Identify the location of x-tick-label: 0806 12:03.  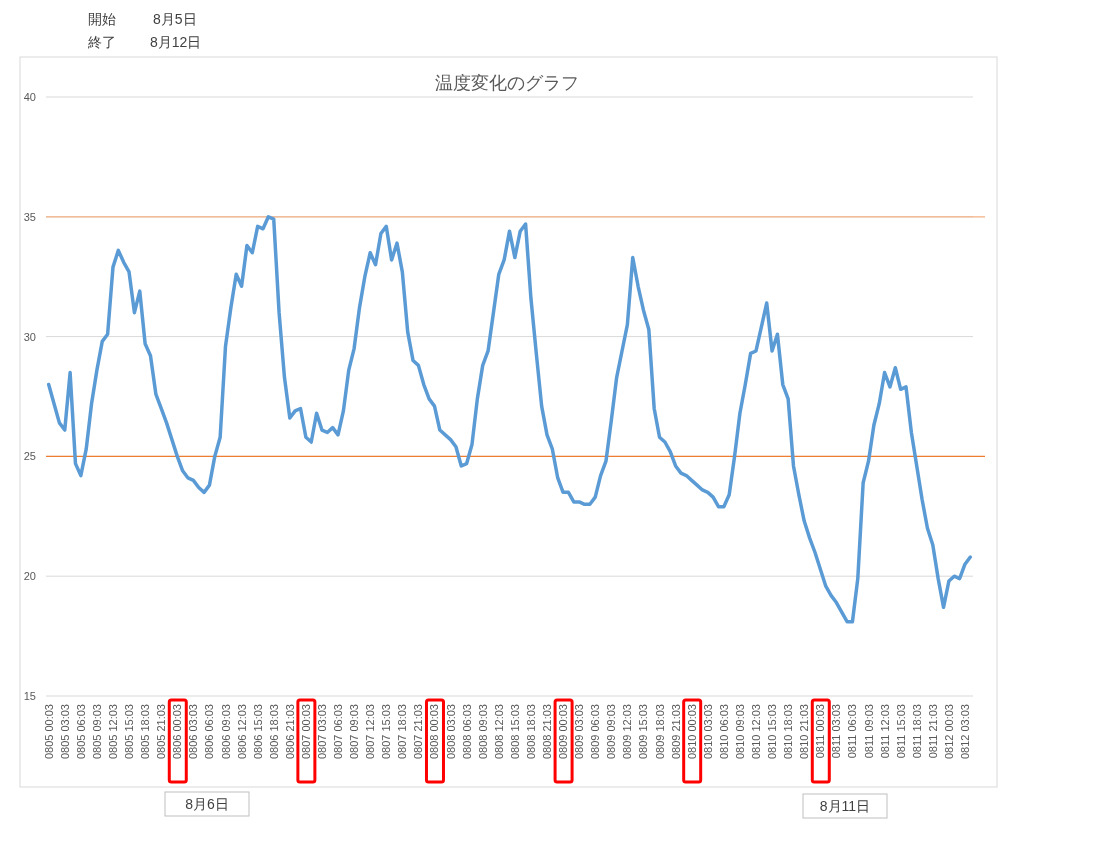
(241, 732).